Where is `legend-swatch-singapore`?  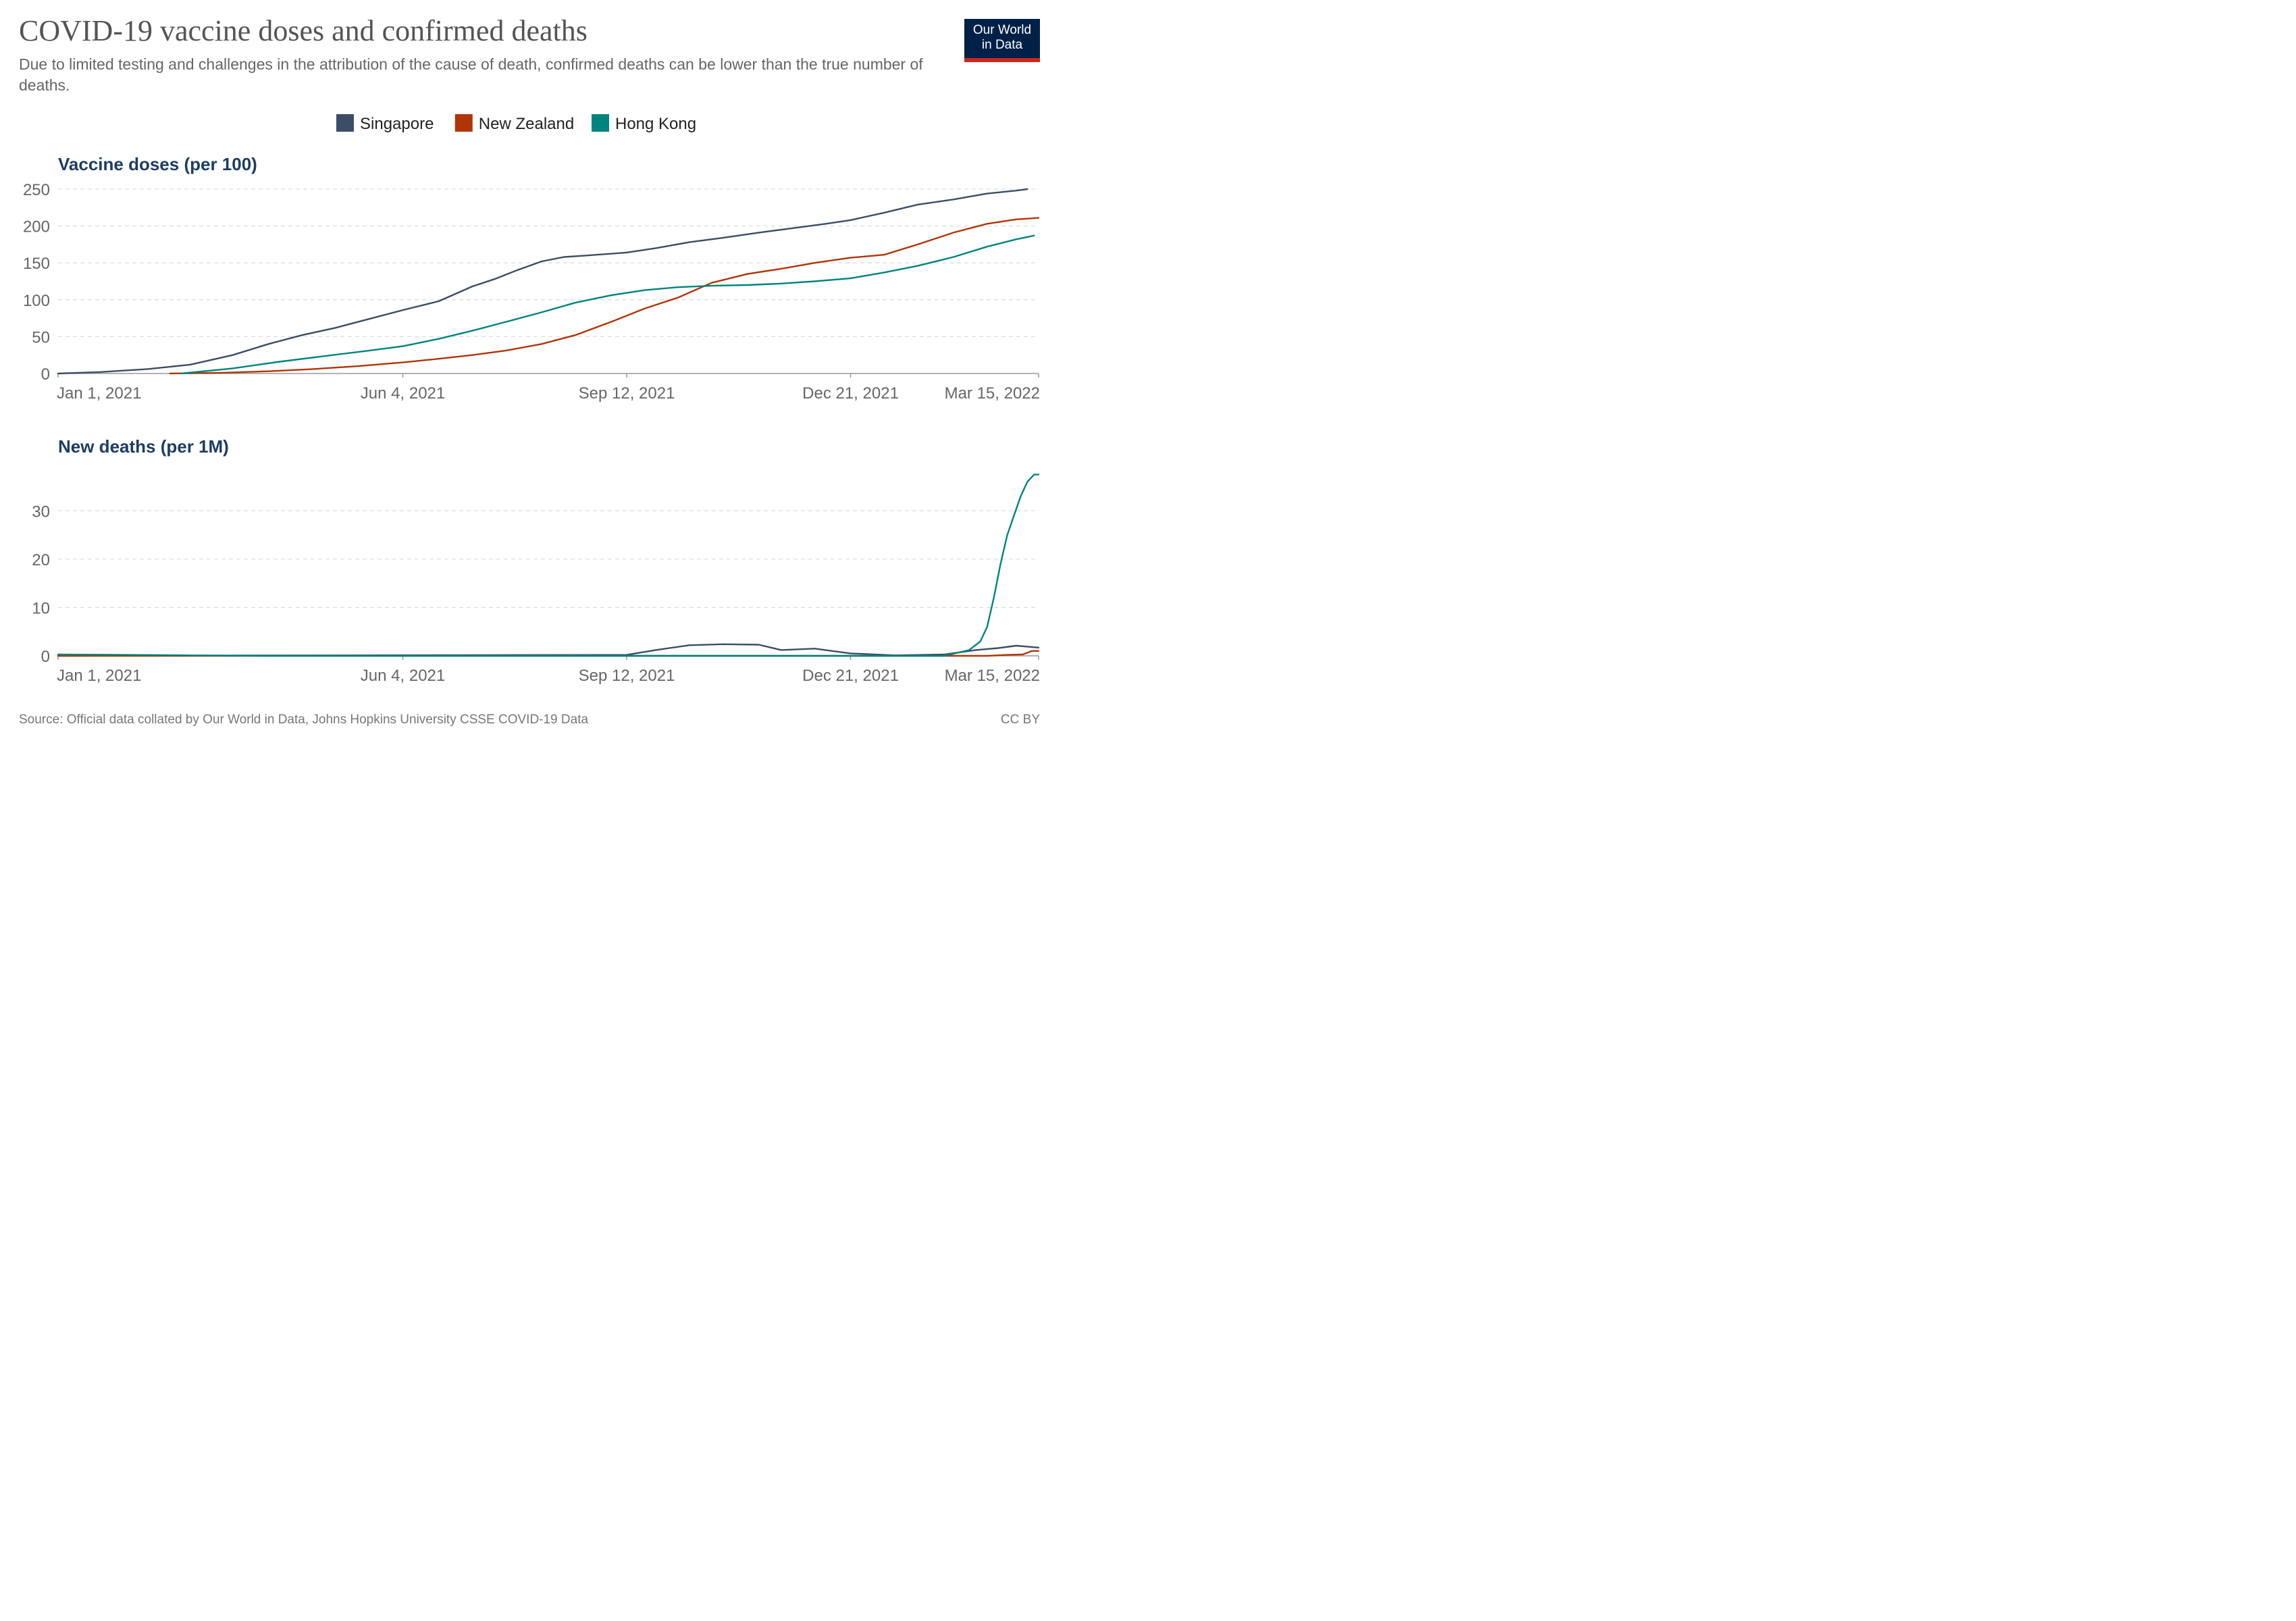 legend-swatch-singapore is located at coordinates (345, 123).